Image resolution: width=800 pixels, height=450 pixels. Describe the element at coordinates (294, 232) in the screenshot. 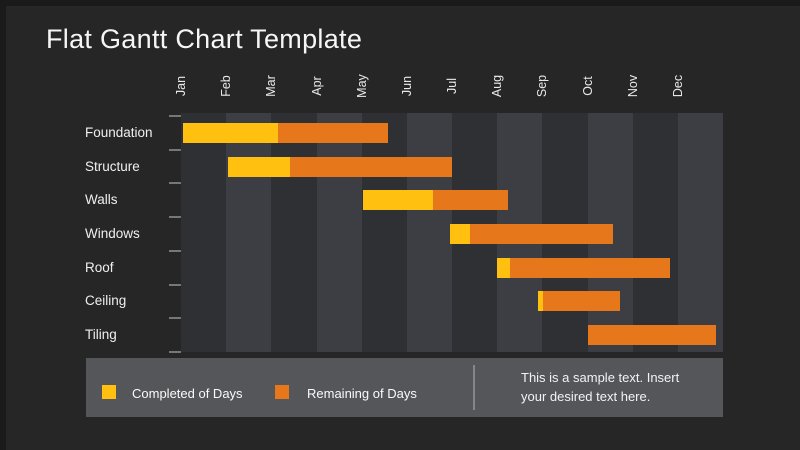

I see `month-column-mar` at that location.